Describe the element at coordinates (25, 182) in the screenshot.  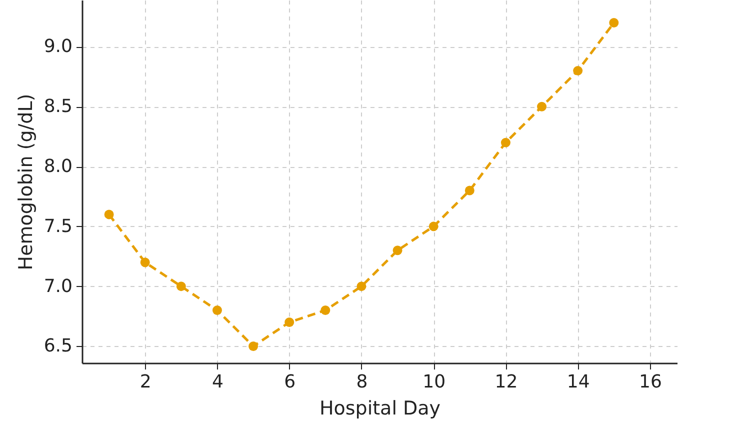
I see `y-axis-title: Hemoglobin (g/dL)` at that location.